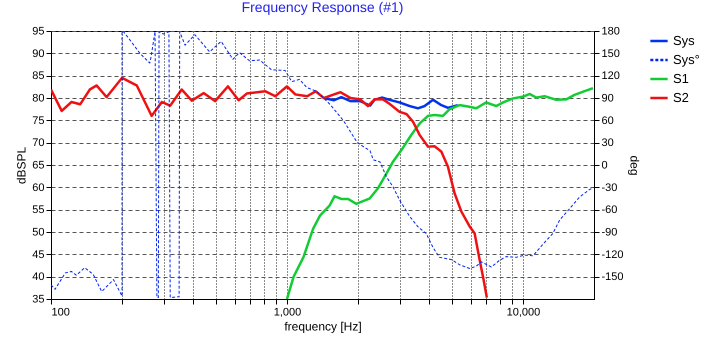  What do you see at coordinates (38, 166) in the screenshot?
I see `y-tick-label: 65` at bounding box center [38, 166].